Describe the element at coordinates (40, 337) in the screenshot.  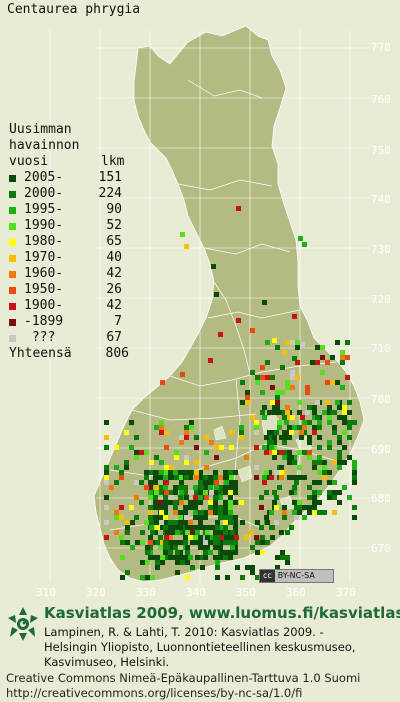
I see `legend-period: ???` at that location.